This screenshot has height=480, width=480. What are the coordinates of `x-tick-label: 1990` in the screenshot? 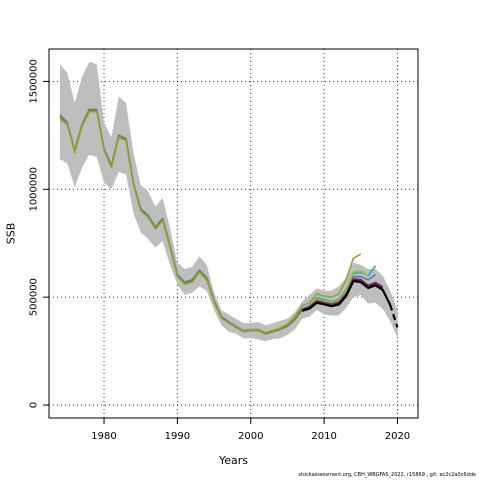 It's located at (177, 436).